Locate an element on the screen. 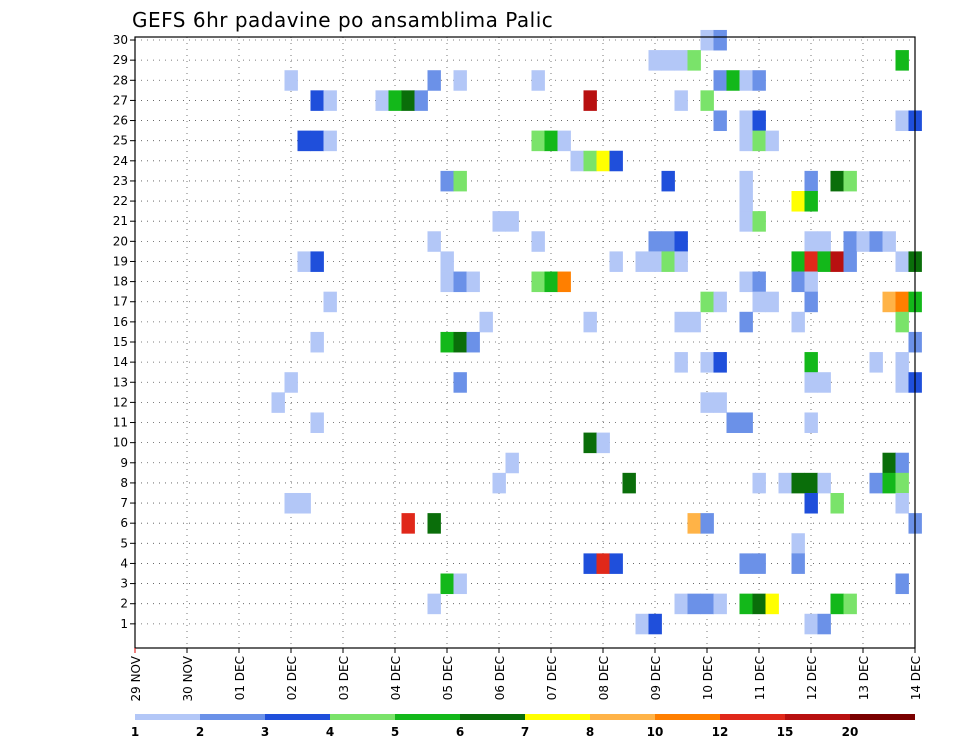 The height and width of the screenshot is (742, 960). x-tick-label: 03 DEC is located at coordinates (344, 678).